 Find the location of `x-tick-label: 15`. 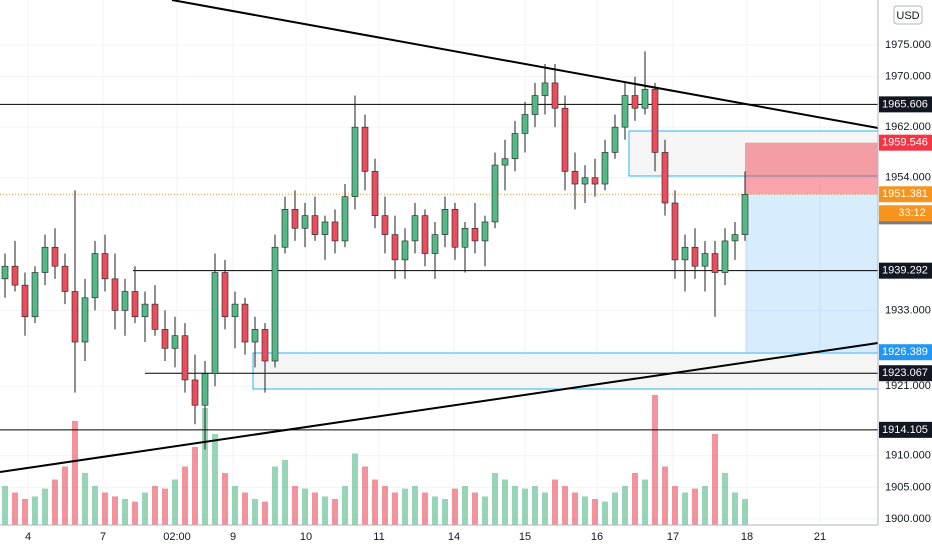

x-tick-label: 15 is located at coordinates (525, 537).